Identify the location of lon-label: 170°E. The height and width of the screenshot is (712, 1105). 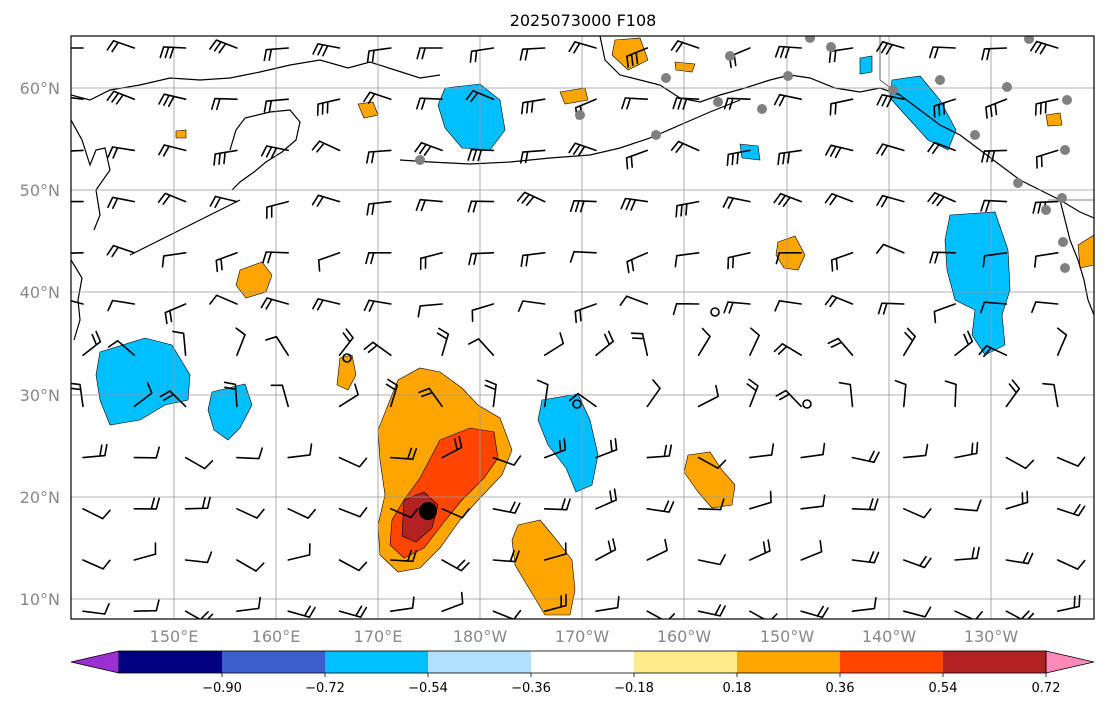
(378, 636).